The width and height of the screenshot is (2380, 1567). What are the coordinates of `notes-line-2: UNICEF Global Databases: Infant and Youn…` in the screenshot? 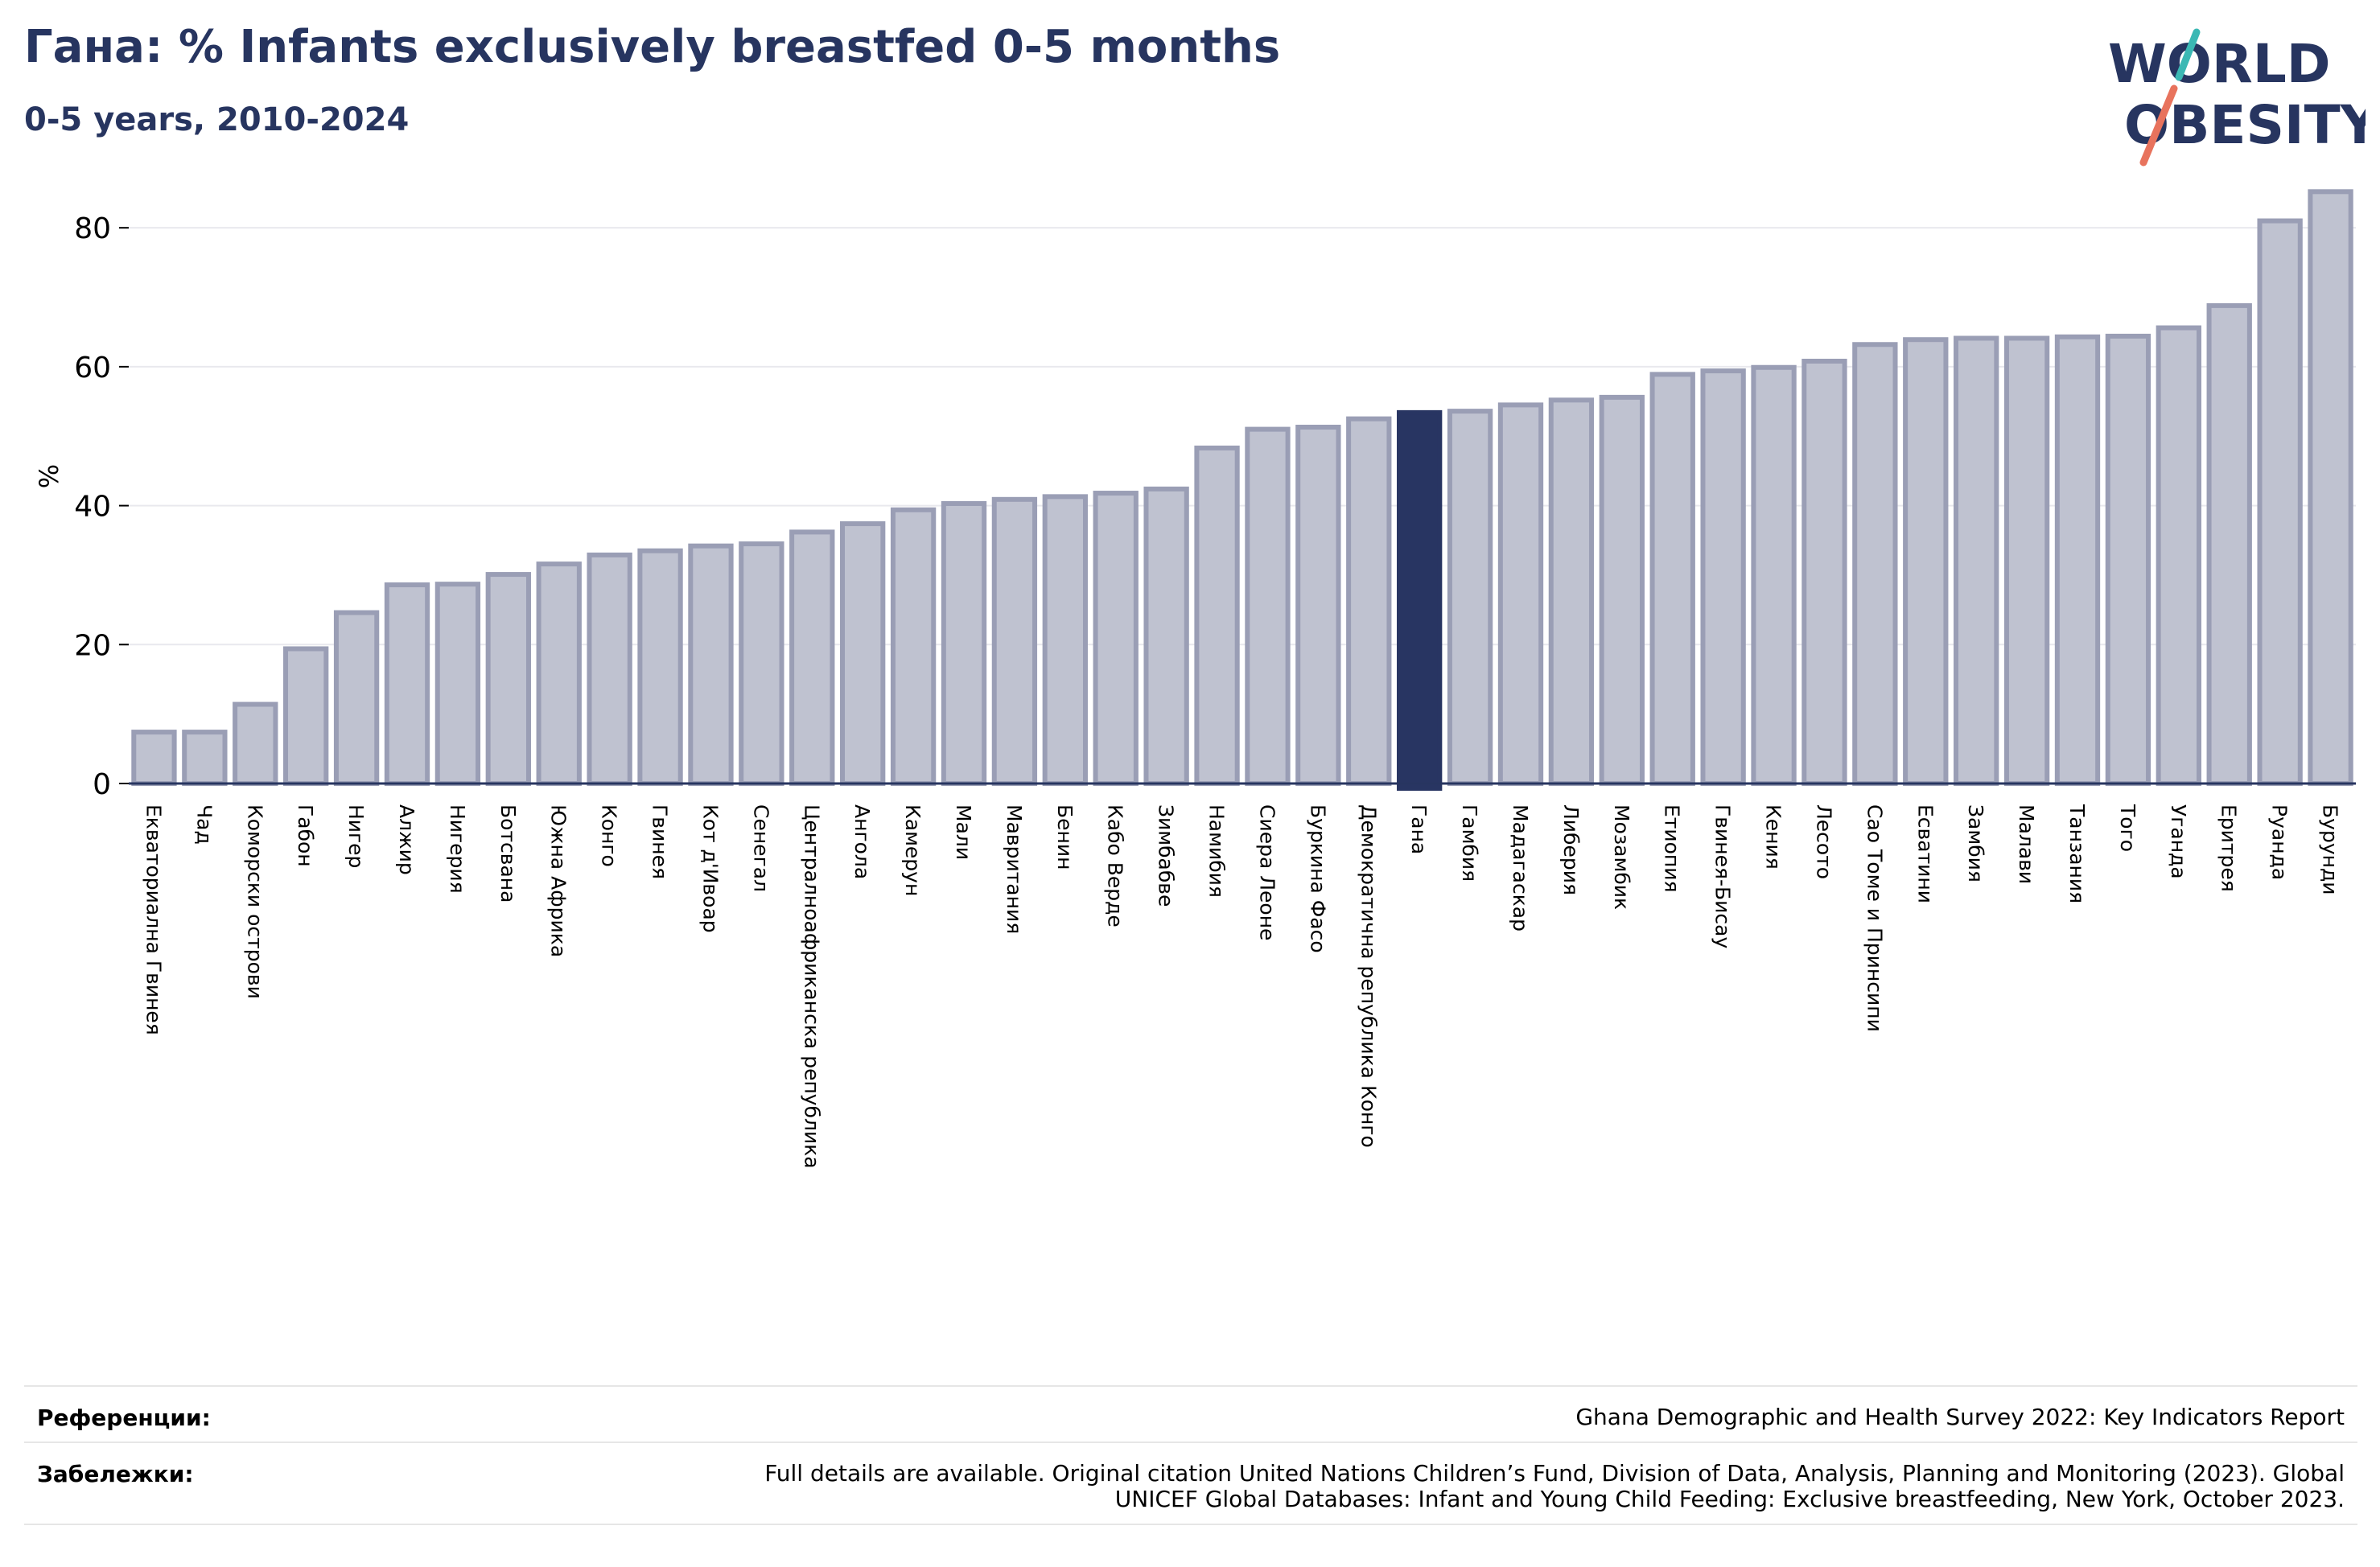 It's located at (1730, 1499).